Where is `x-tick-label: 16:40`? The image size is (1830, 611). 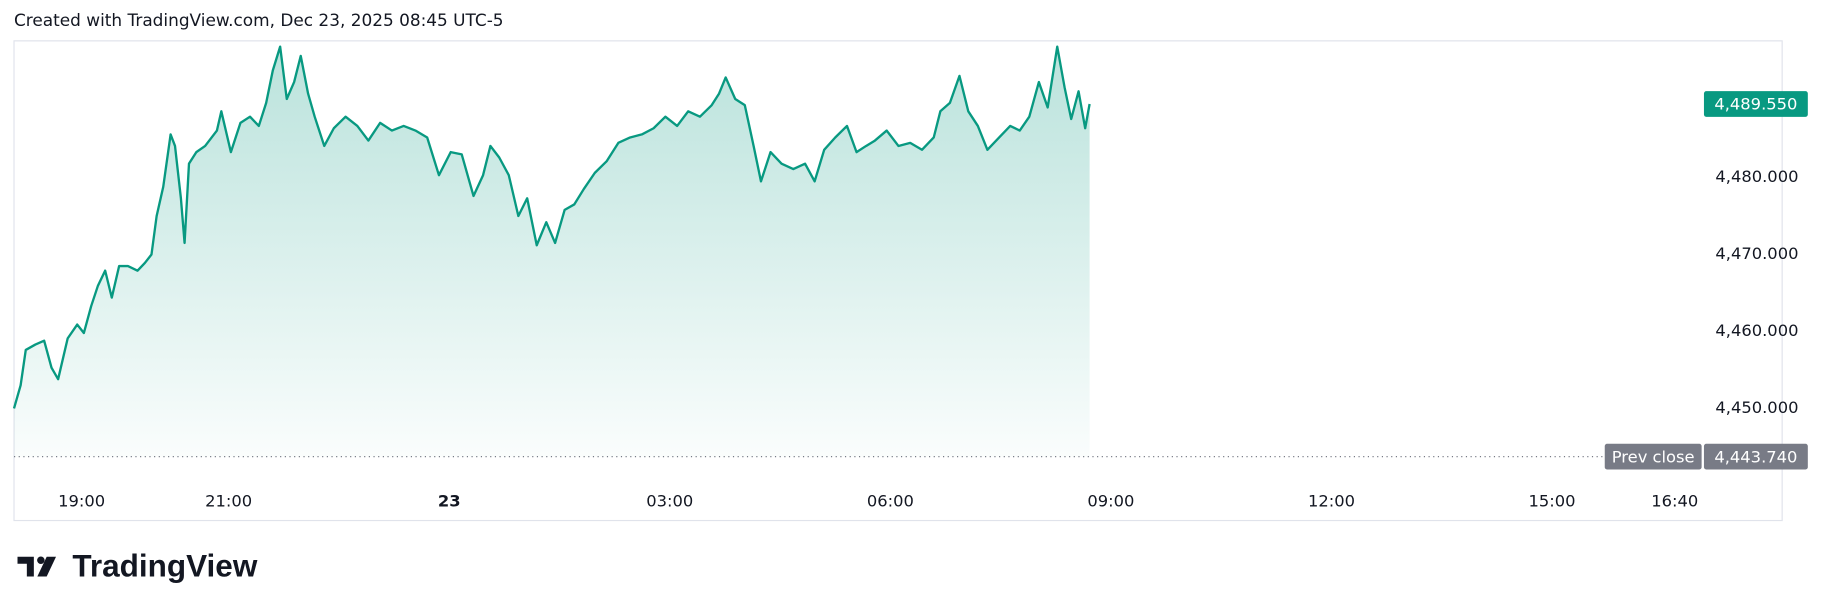
x-tick-label: 16:40 is located at coordinates (1674, 500).